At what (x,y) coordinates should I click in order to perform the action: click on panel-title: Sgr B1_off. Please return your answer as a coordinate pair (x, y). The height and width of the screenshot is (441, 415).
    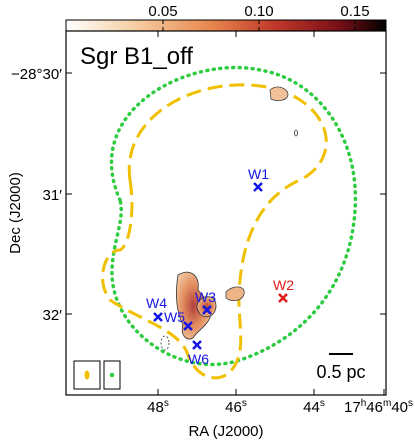
    Looking at the image, I should click on (136, 56).